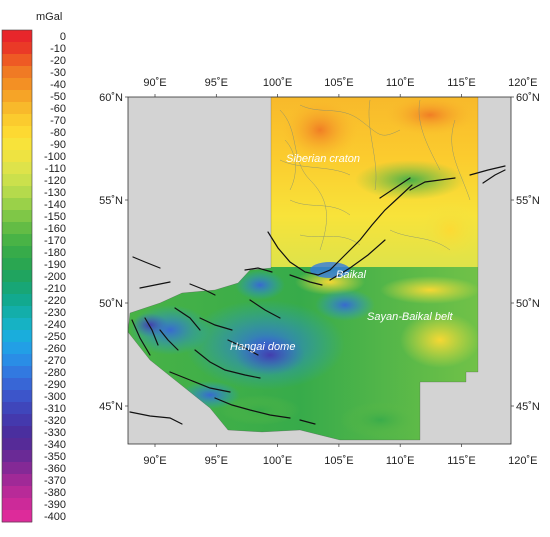 The width and height of the screenshot is (550, 537). I want to click on colorbar-tick-label: -390, so click(55, 505).